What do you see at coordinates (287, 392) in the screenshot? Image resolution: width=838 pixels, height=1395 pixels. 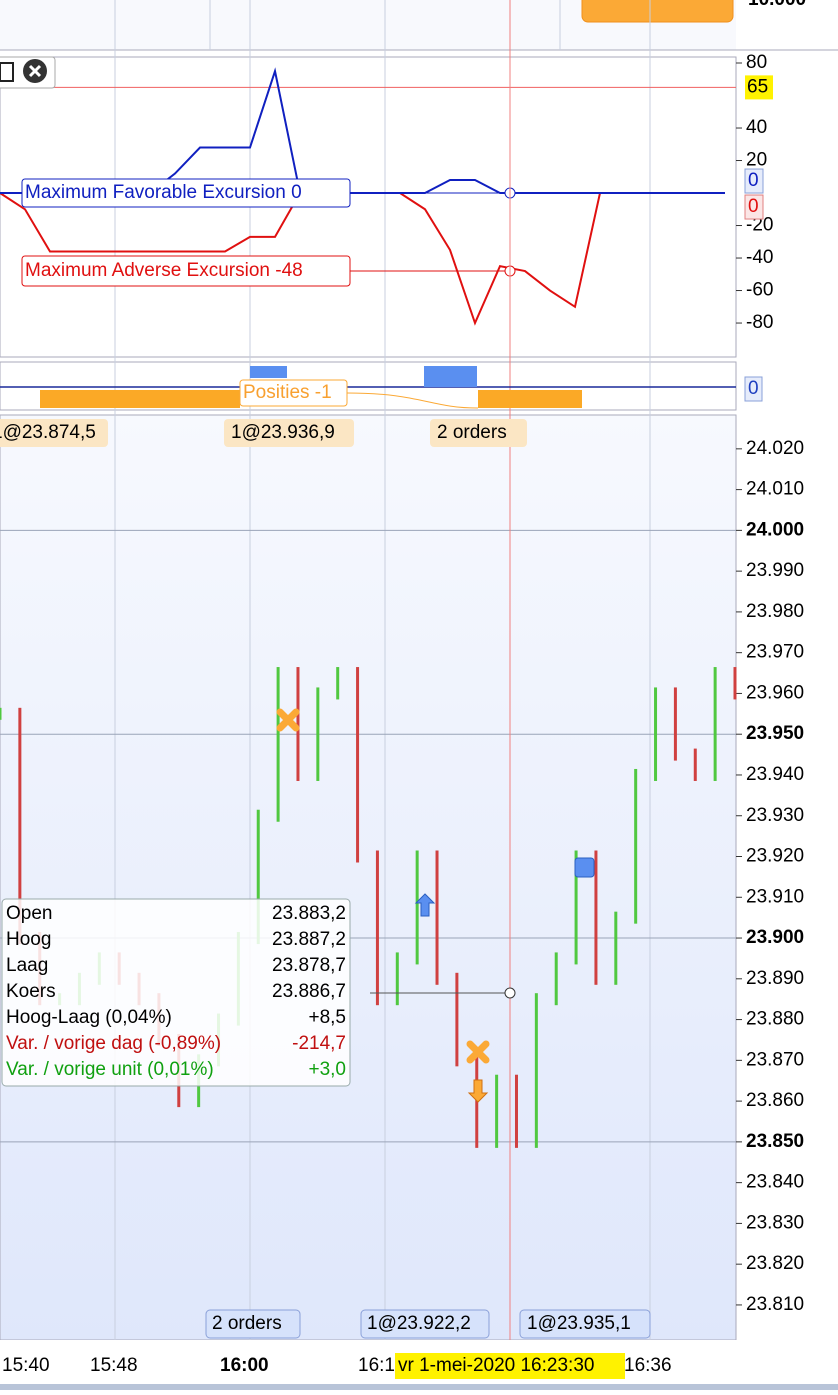 I see `positions-label: Posities -1` at bounding box center [287, 392].